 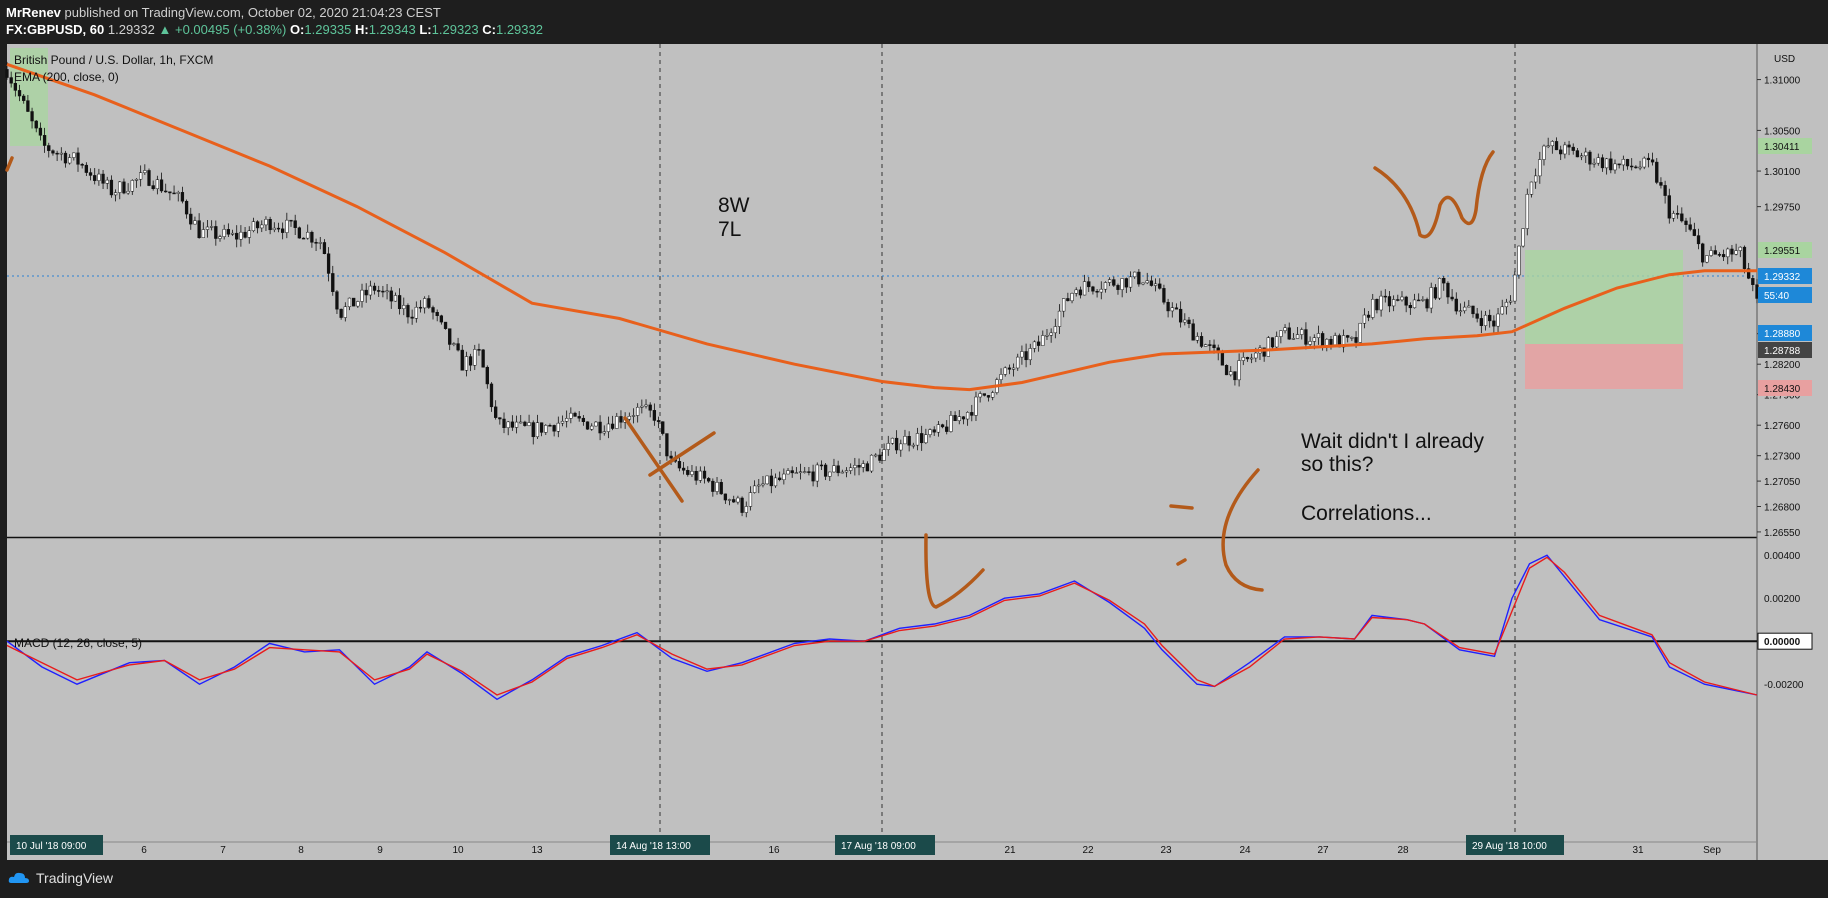 What do you see at coordinates (1785, 350) in the screenshot?
I see `price-tag-bid` at bounding box center [1785, 350].